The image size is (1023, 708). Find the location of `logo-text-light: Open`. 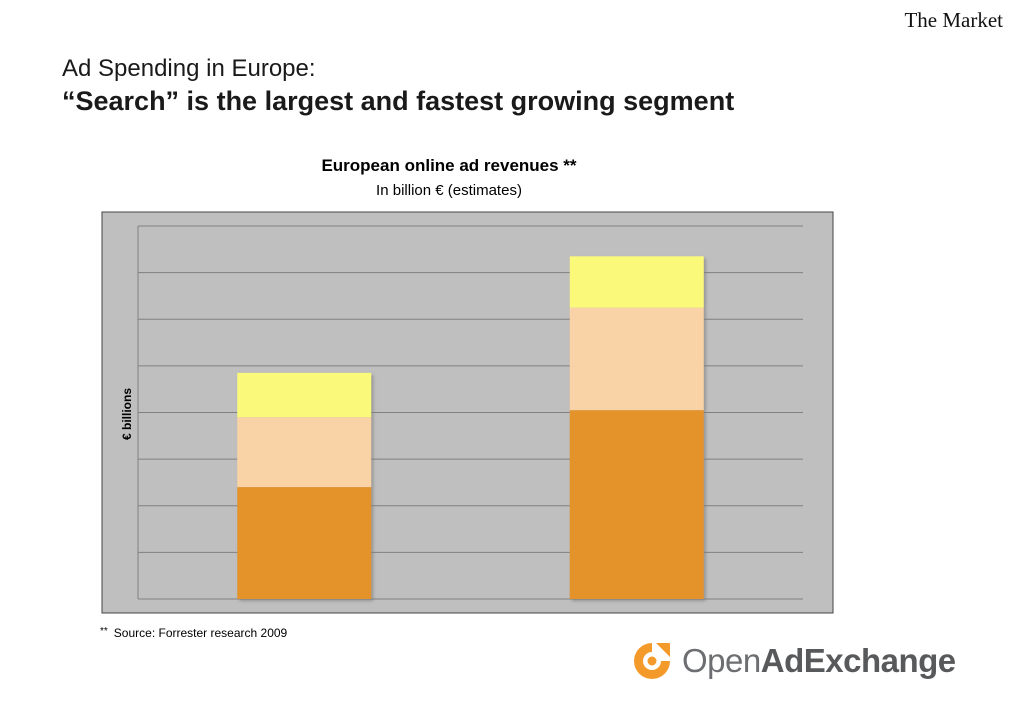

logo-text-light: Open is located at coordinates (721, 660).